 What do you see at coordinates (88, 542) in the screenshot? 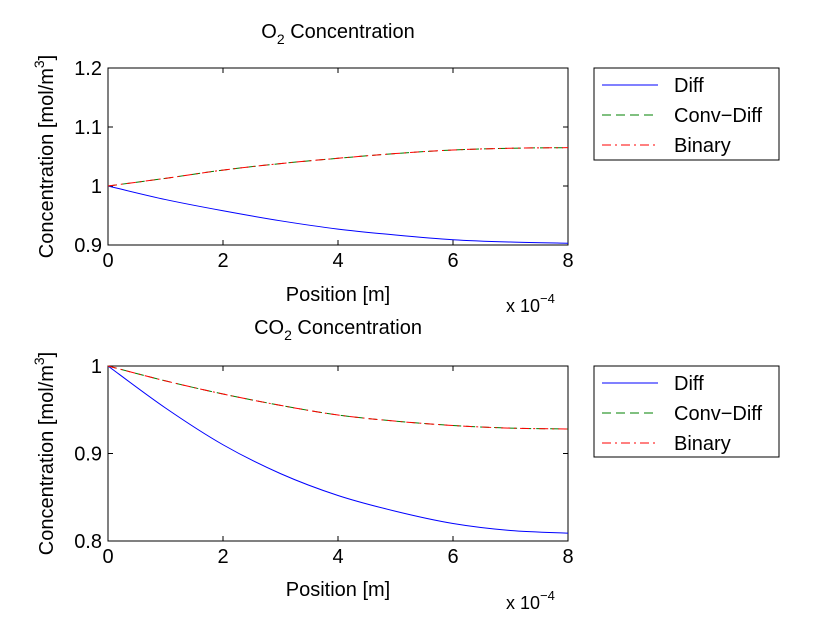
I see `y-tick-label: 0.8` at bounding box center [88, 542].